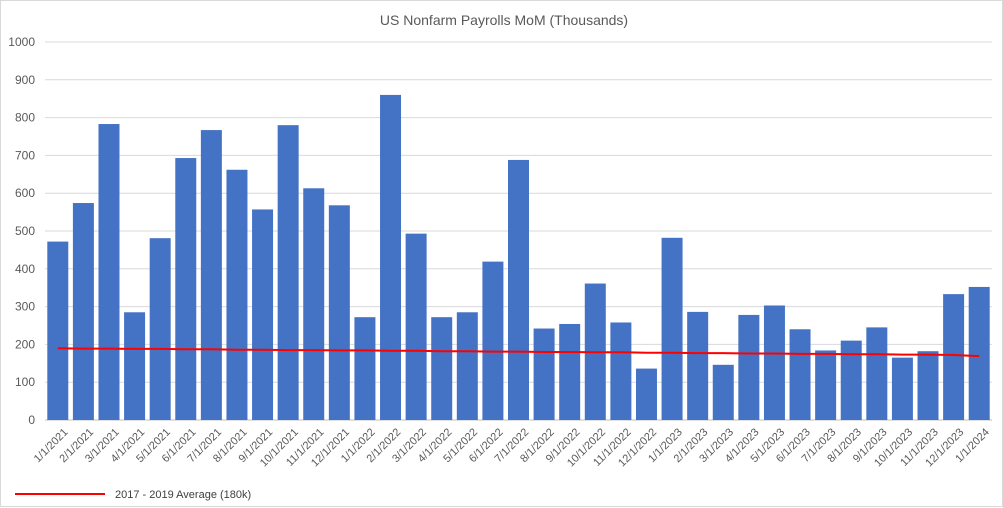 Image resolution: width=1003 pixels, height=508 pixels. What do you see at coordinates (25, 231) in the screenshot?
I see `y-tick-label: 500` at bounding box center [25, 231].